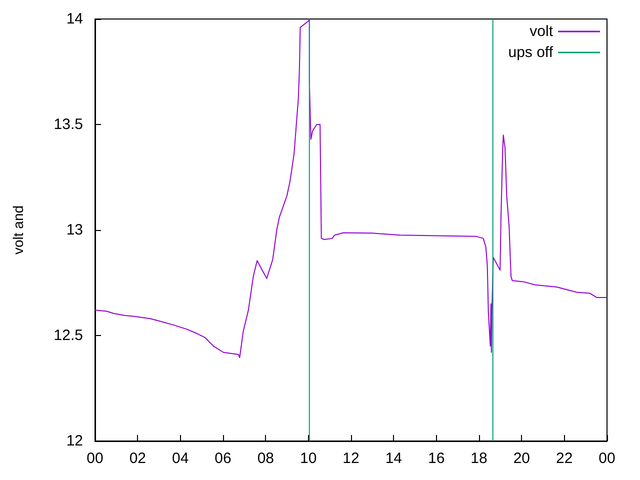 The width and height of the screenshot is (640, 480). I want to click on x-tick-label: 04, so click(180, 458).